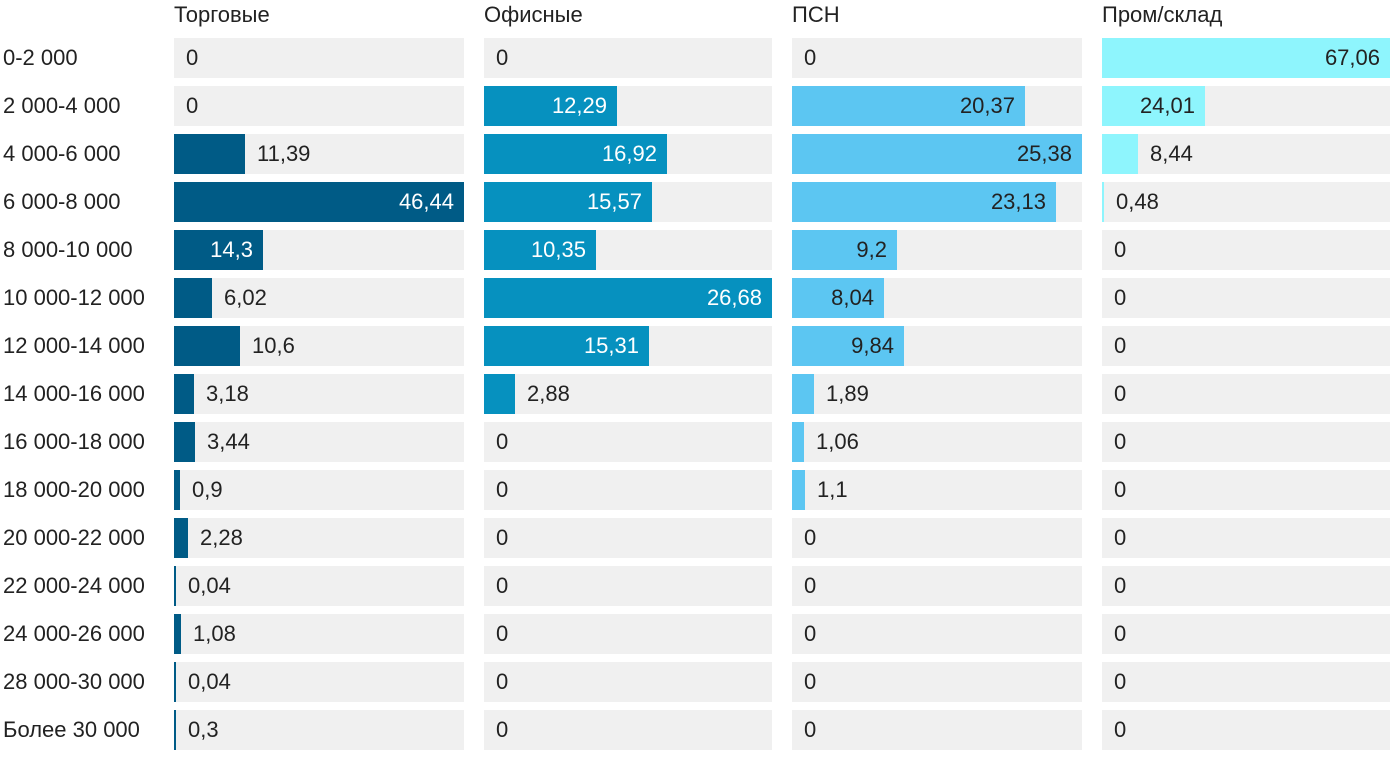 Image resolution: width=1400 pixels, height=766 pixels. What do you see at coordinates (871, 249) in the screenshot?
I see `data-label: 9,2` at bounding box center [871, 249].